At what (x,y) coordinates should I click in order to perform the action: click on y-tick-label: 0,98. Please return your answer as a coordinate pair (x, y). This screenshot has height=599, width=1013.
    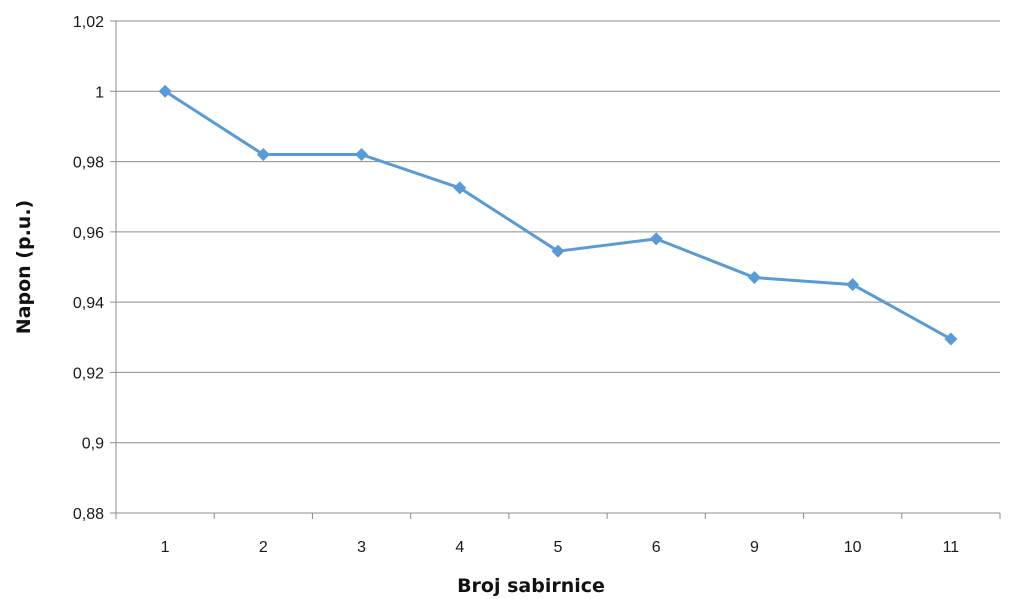
    Looking at the image, I should click on (88, 163).